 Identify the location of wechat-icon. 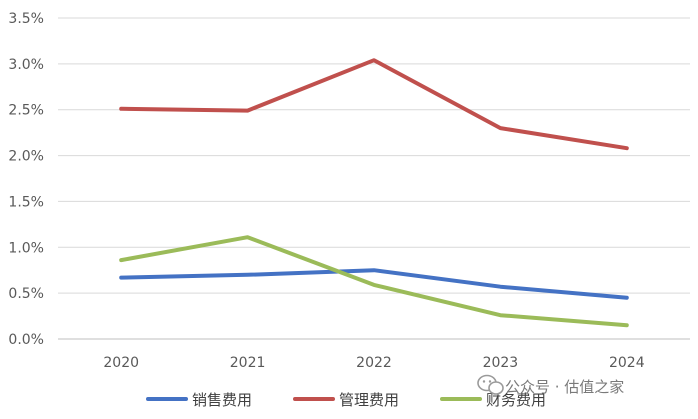
(490, 384).